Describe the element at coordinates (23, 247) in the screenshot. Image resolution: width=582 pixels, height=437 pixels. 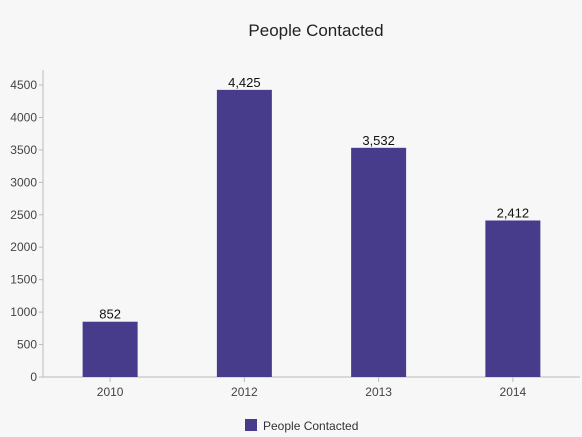
I see `y-tick-label: 2000` at that location.